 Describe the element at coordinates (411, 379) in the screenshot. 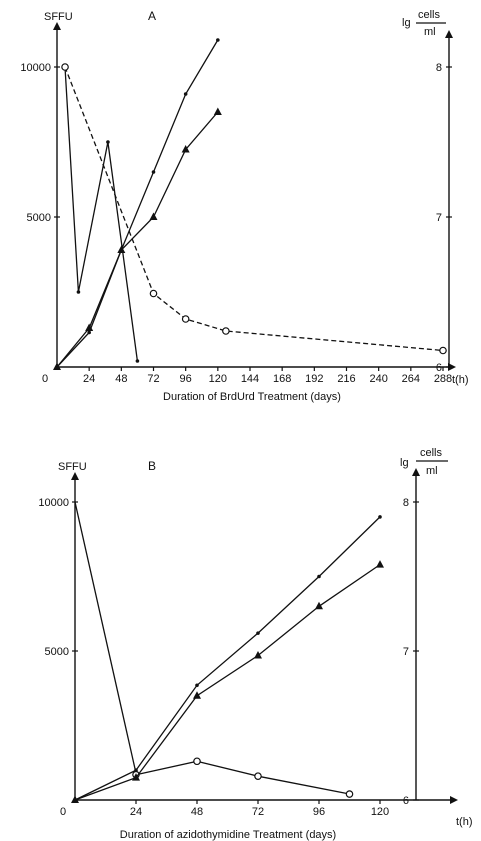

I see `panel-a-x-tick-label: 264` at that location.